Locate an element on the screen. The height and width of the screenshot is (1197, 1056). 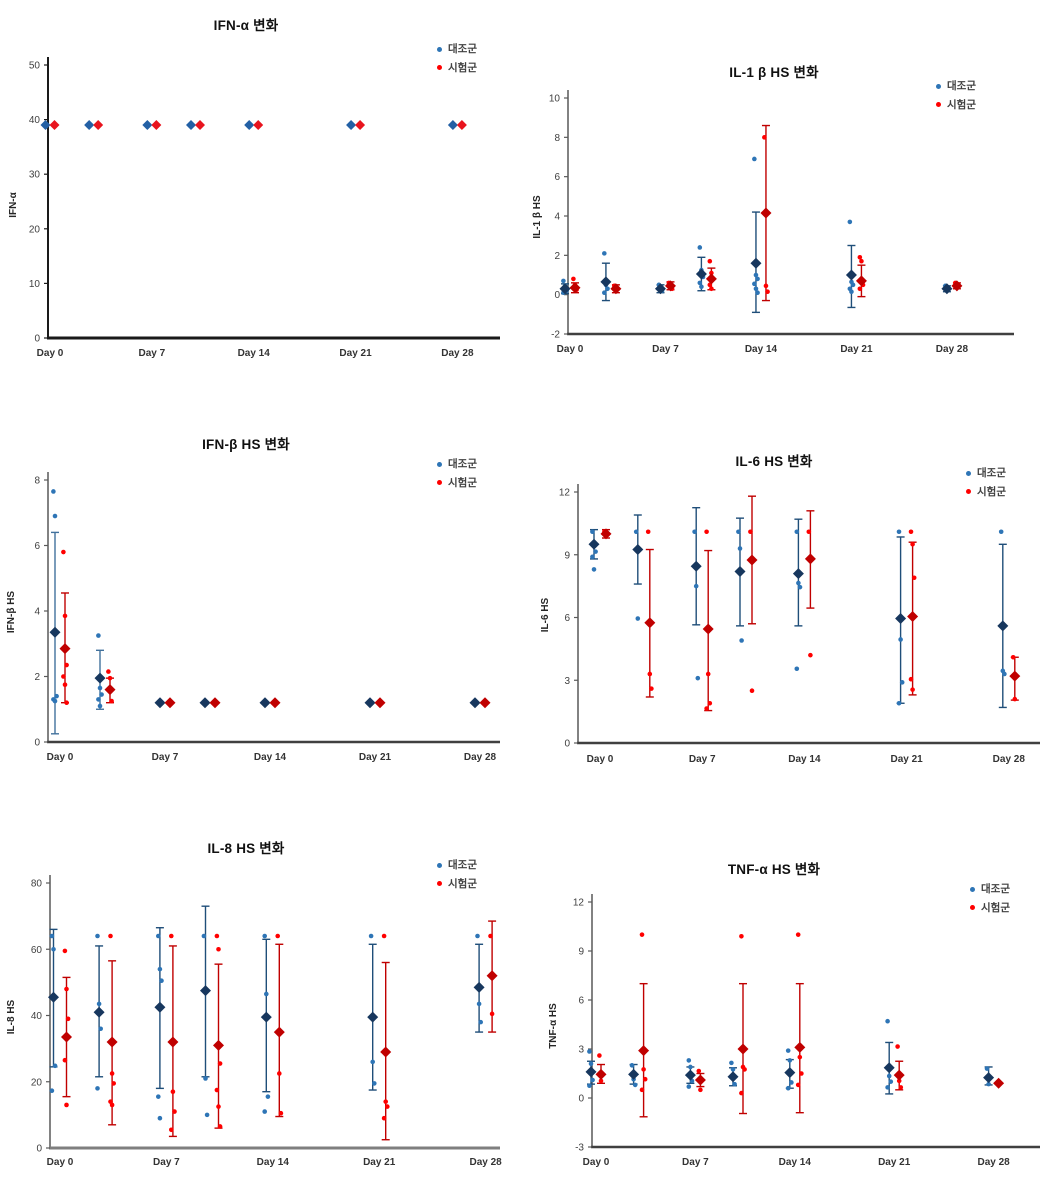
svg-text: 2 is located at coordinates (37, 677).